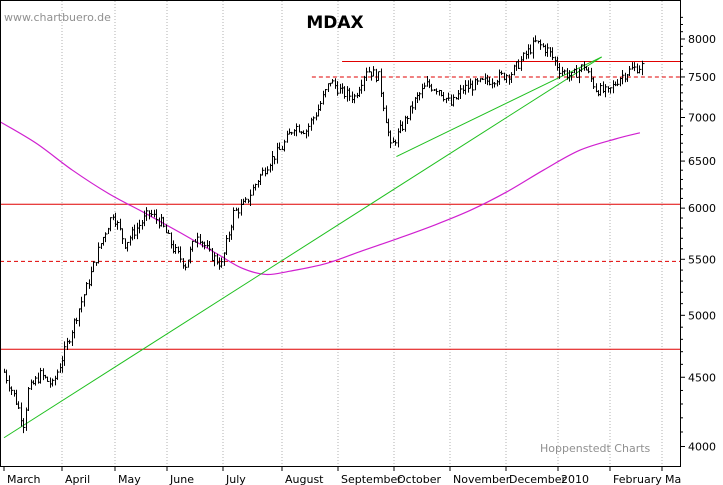 The height and width of the screenshot is (485, 723). Describe the element at coordinates (595, 448) in the screenshot. I see `credit-label: Hoppenstedt Charts` at that location.